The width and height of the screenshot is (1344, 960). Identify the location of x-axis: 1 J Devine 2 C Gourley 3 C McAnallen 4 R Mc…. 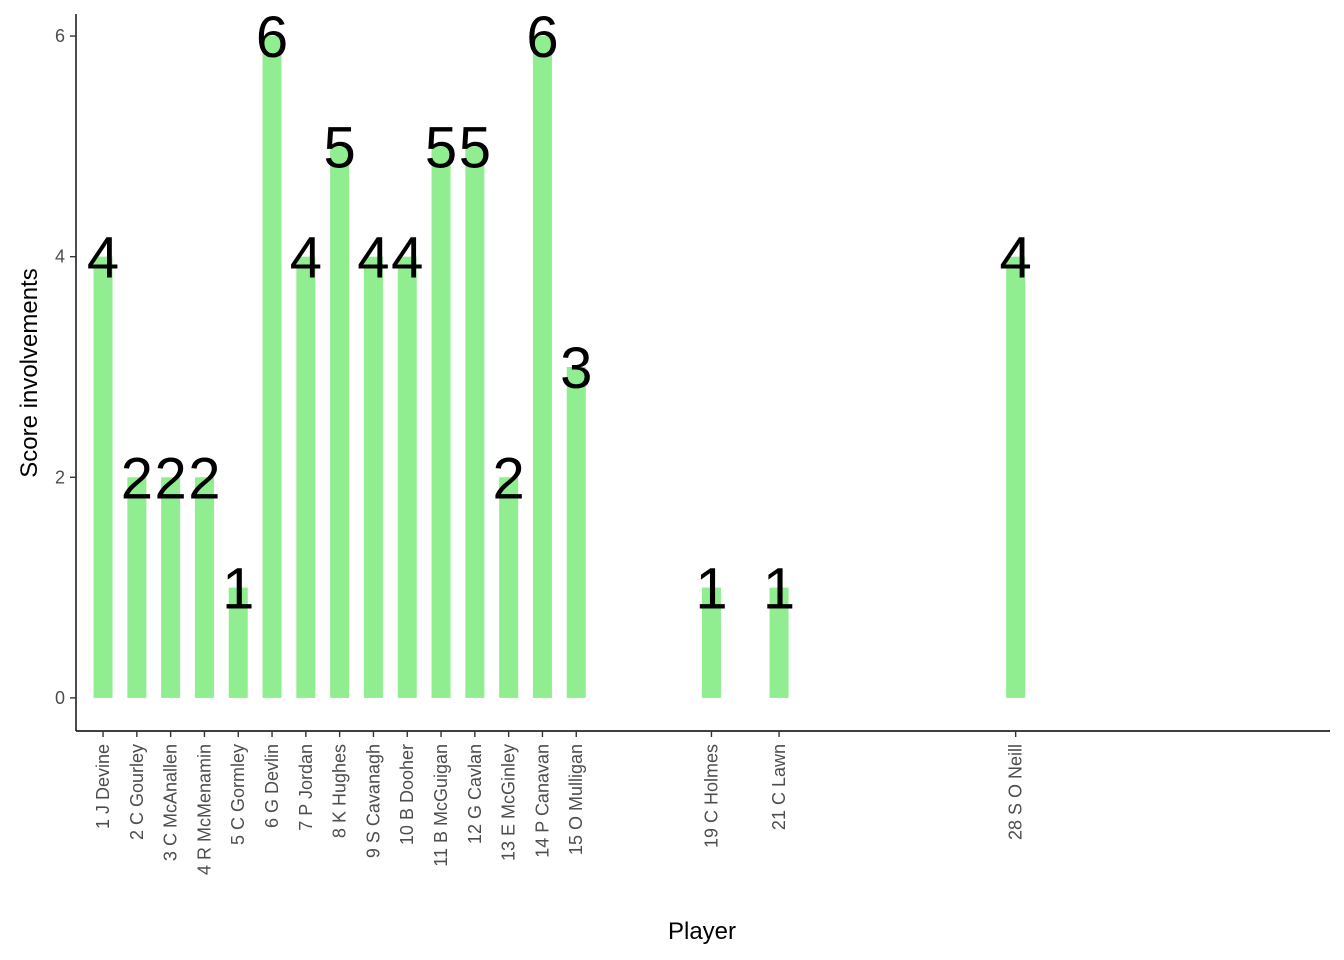
(703, 802).